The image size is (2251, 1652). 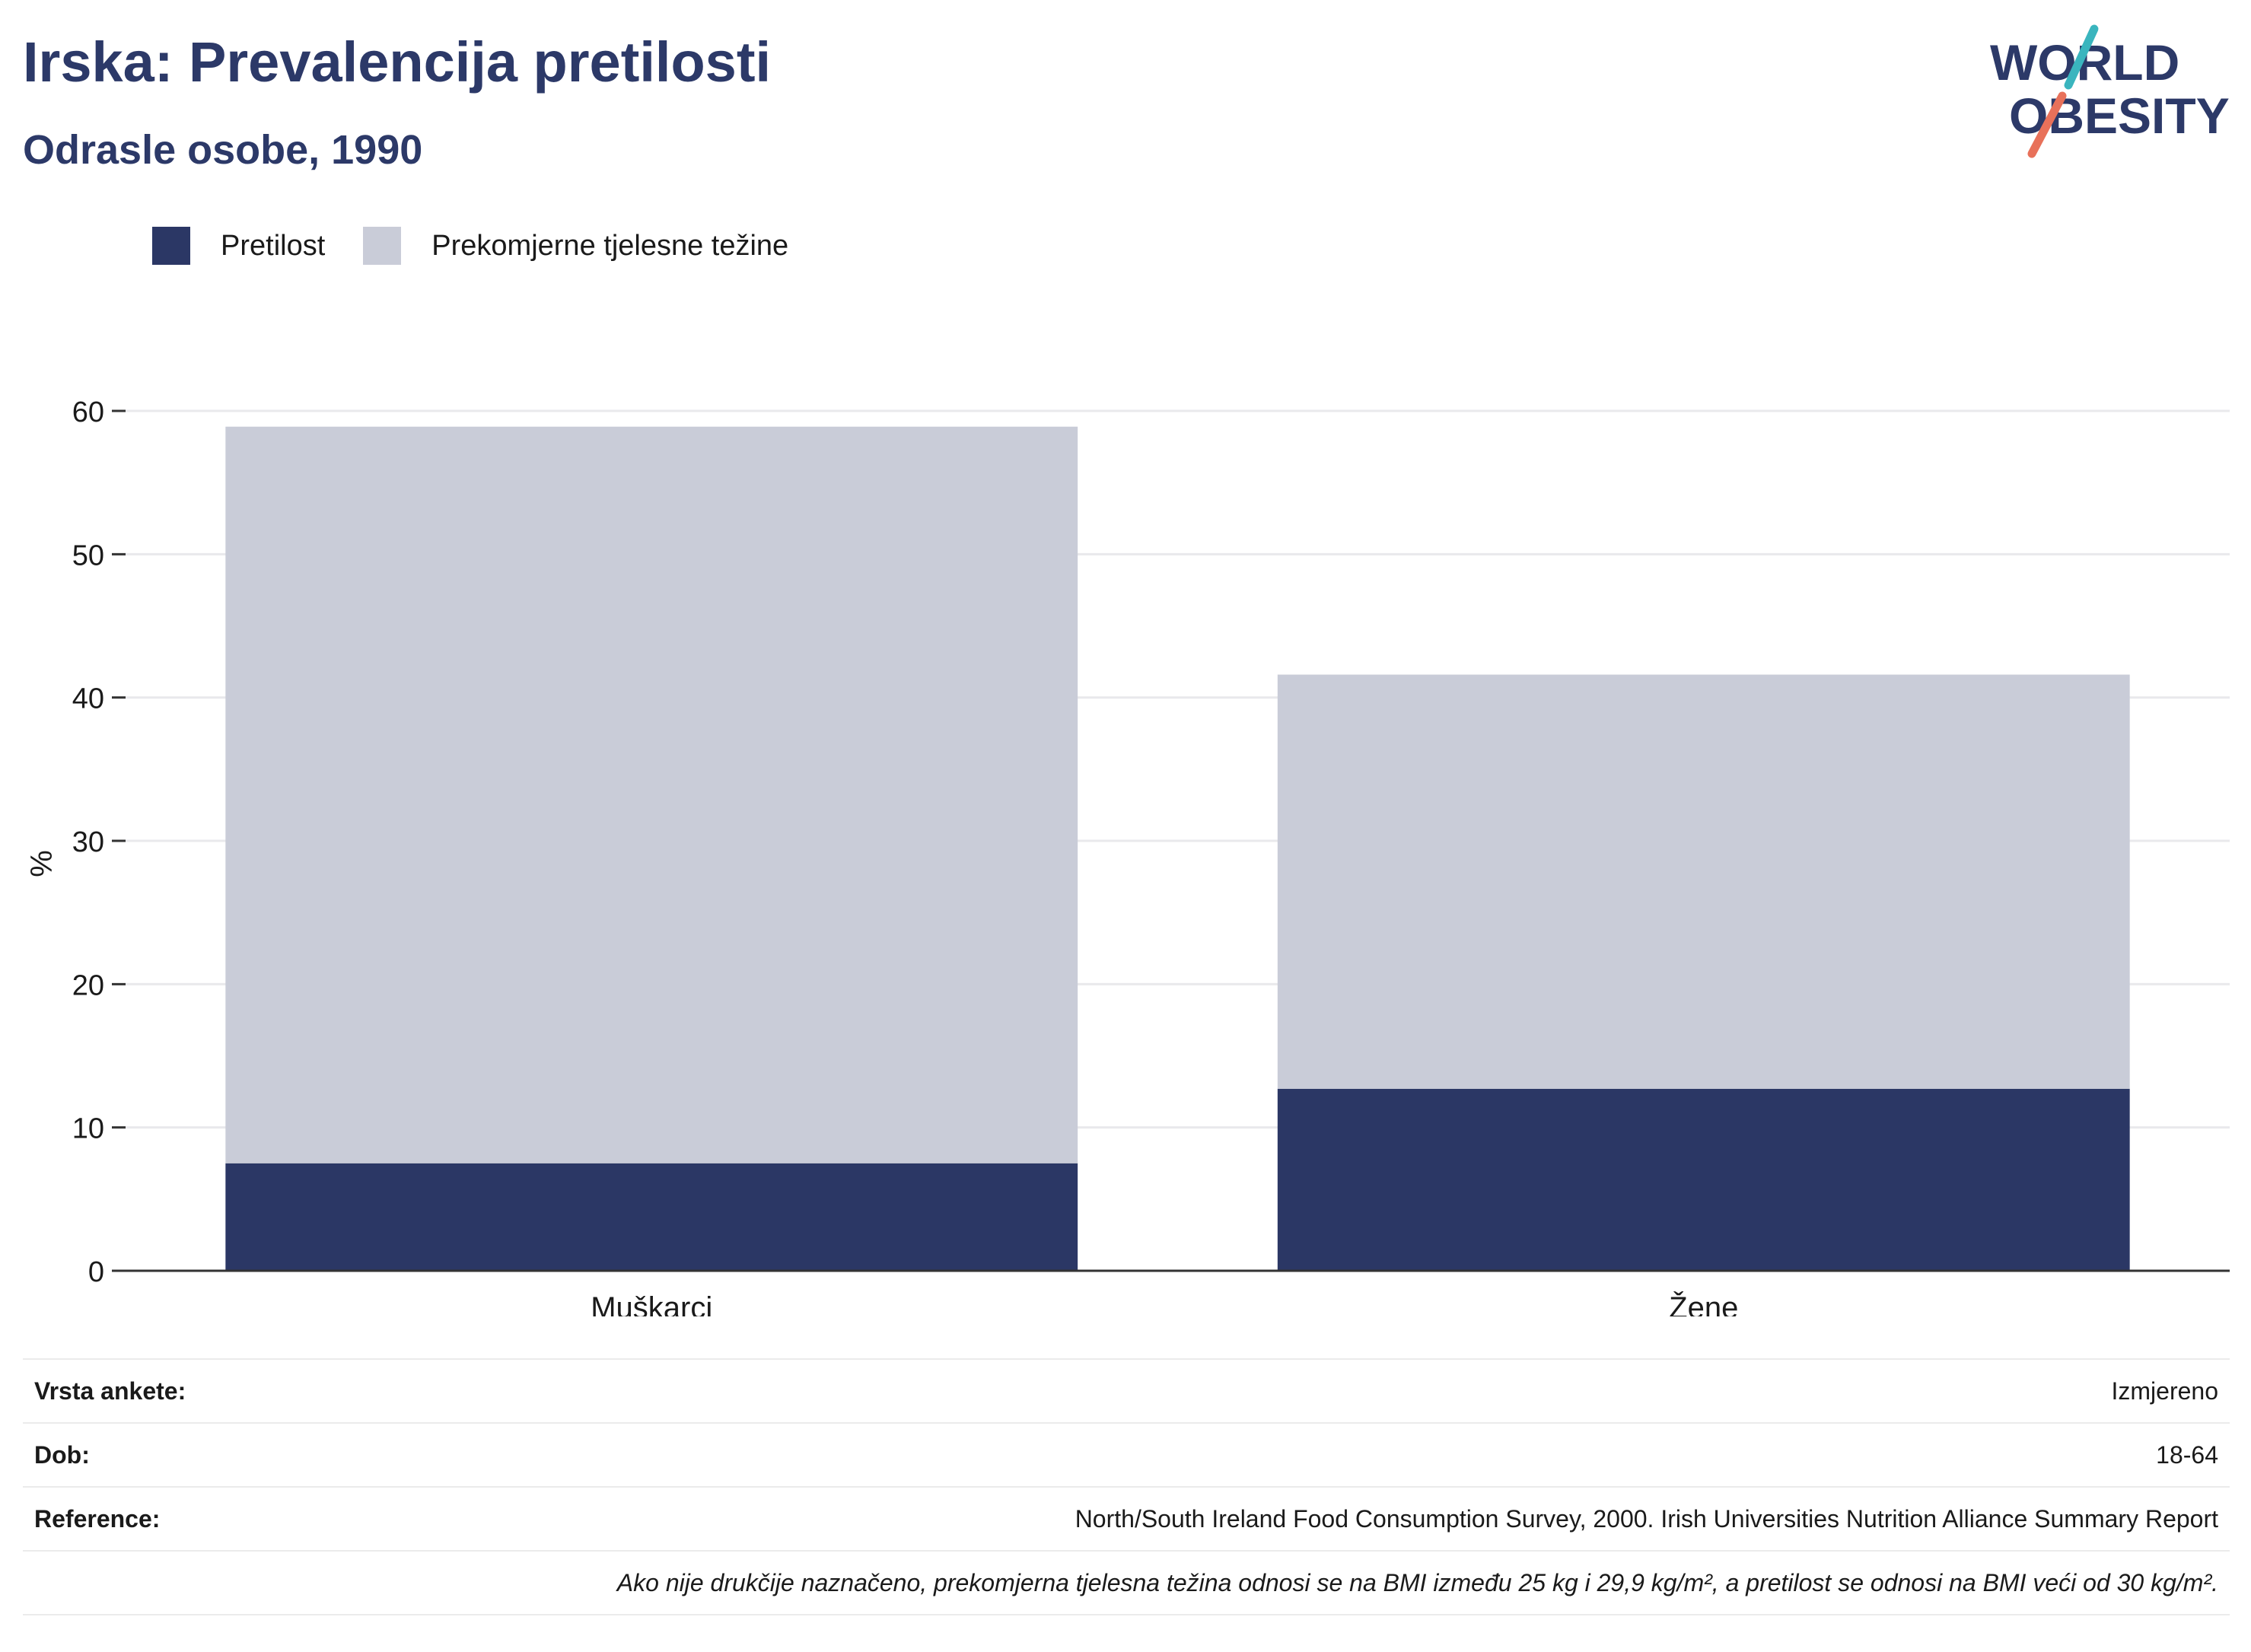 I want to click on reference-label: Reference:, so click(x=166, y=1518).